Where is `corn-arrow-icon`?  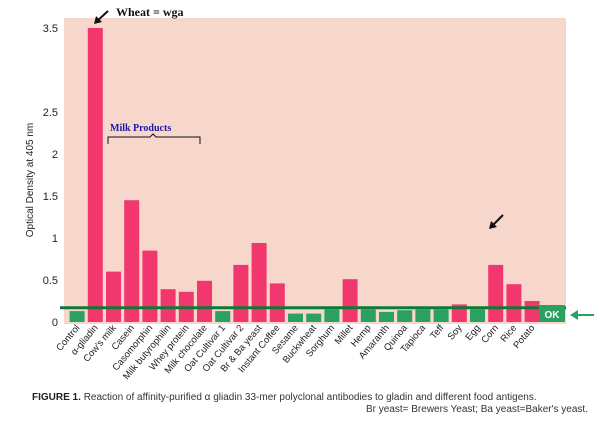 corn-arrow-icon is located at coordinates (496, 221).